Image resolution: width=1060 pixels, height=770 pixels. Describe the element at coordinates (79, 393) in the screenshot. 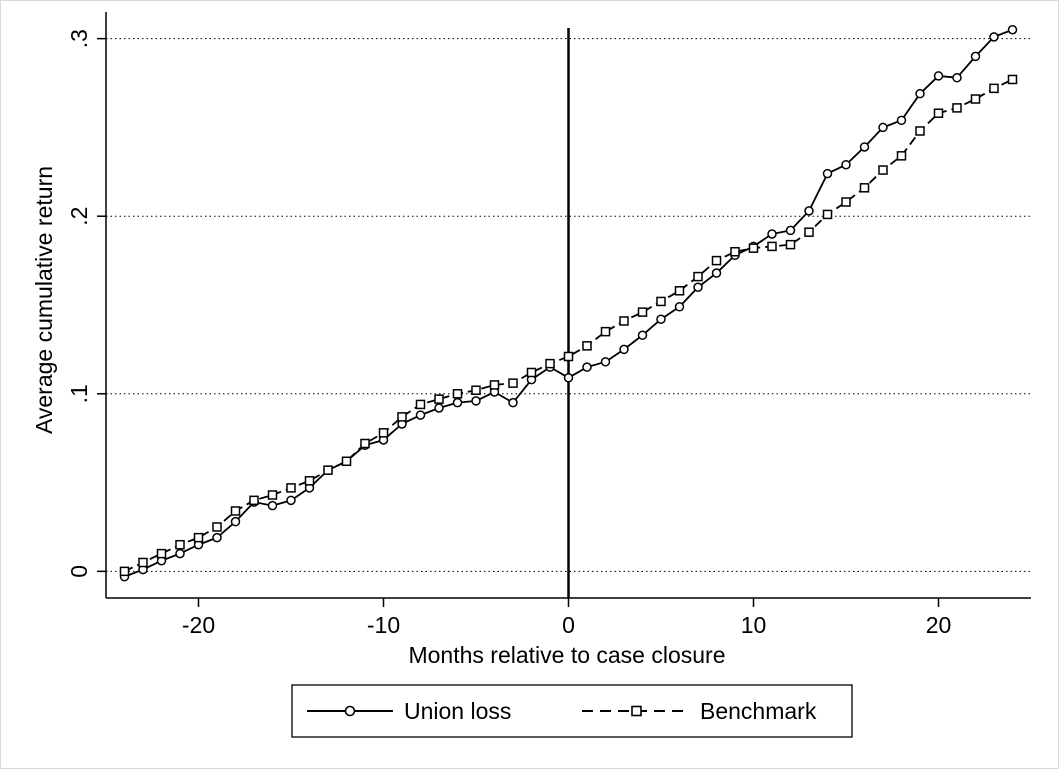

I see `y-tick-label: .1` at that location.